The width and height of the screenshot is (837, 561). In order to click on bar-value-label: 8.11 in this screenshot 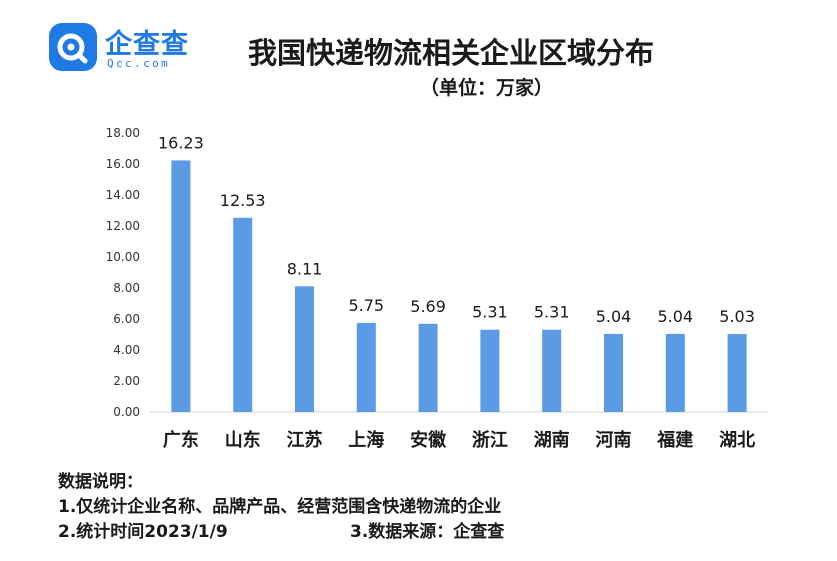, I will do `click(305, 268)`.